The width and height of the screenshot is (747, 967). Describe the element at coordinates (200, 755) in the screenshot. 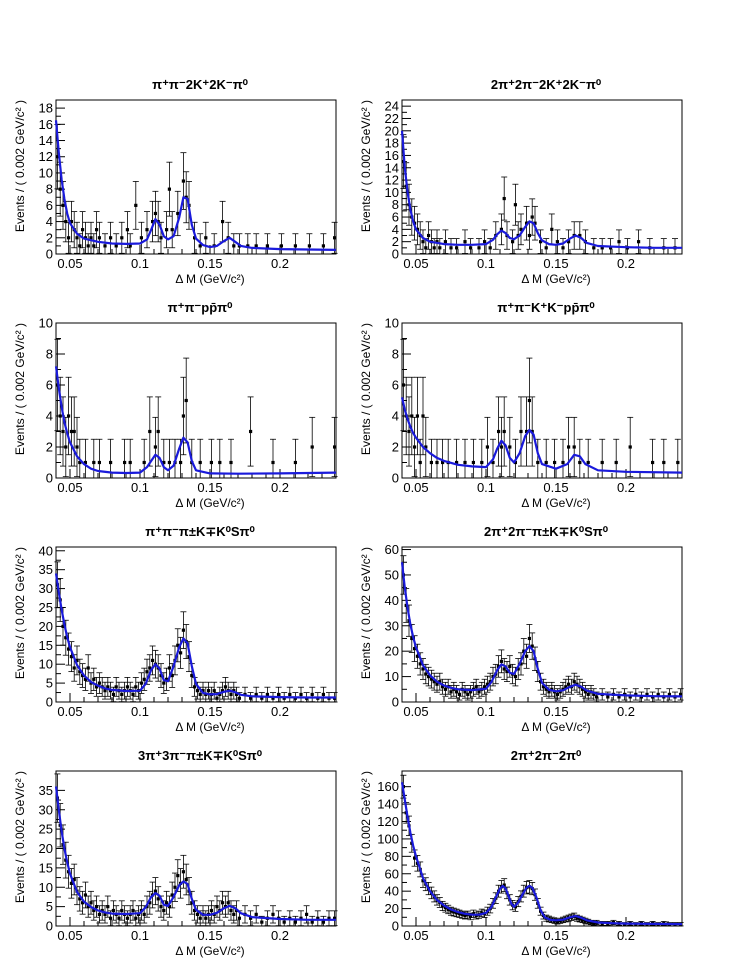

I see `panel-title: 3π⁺3π⁻π±K∓K⁰Sπ⁰` at that location.